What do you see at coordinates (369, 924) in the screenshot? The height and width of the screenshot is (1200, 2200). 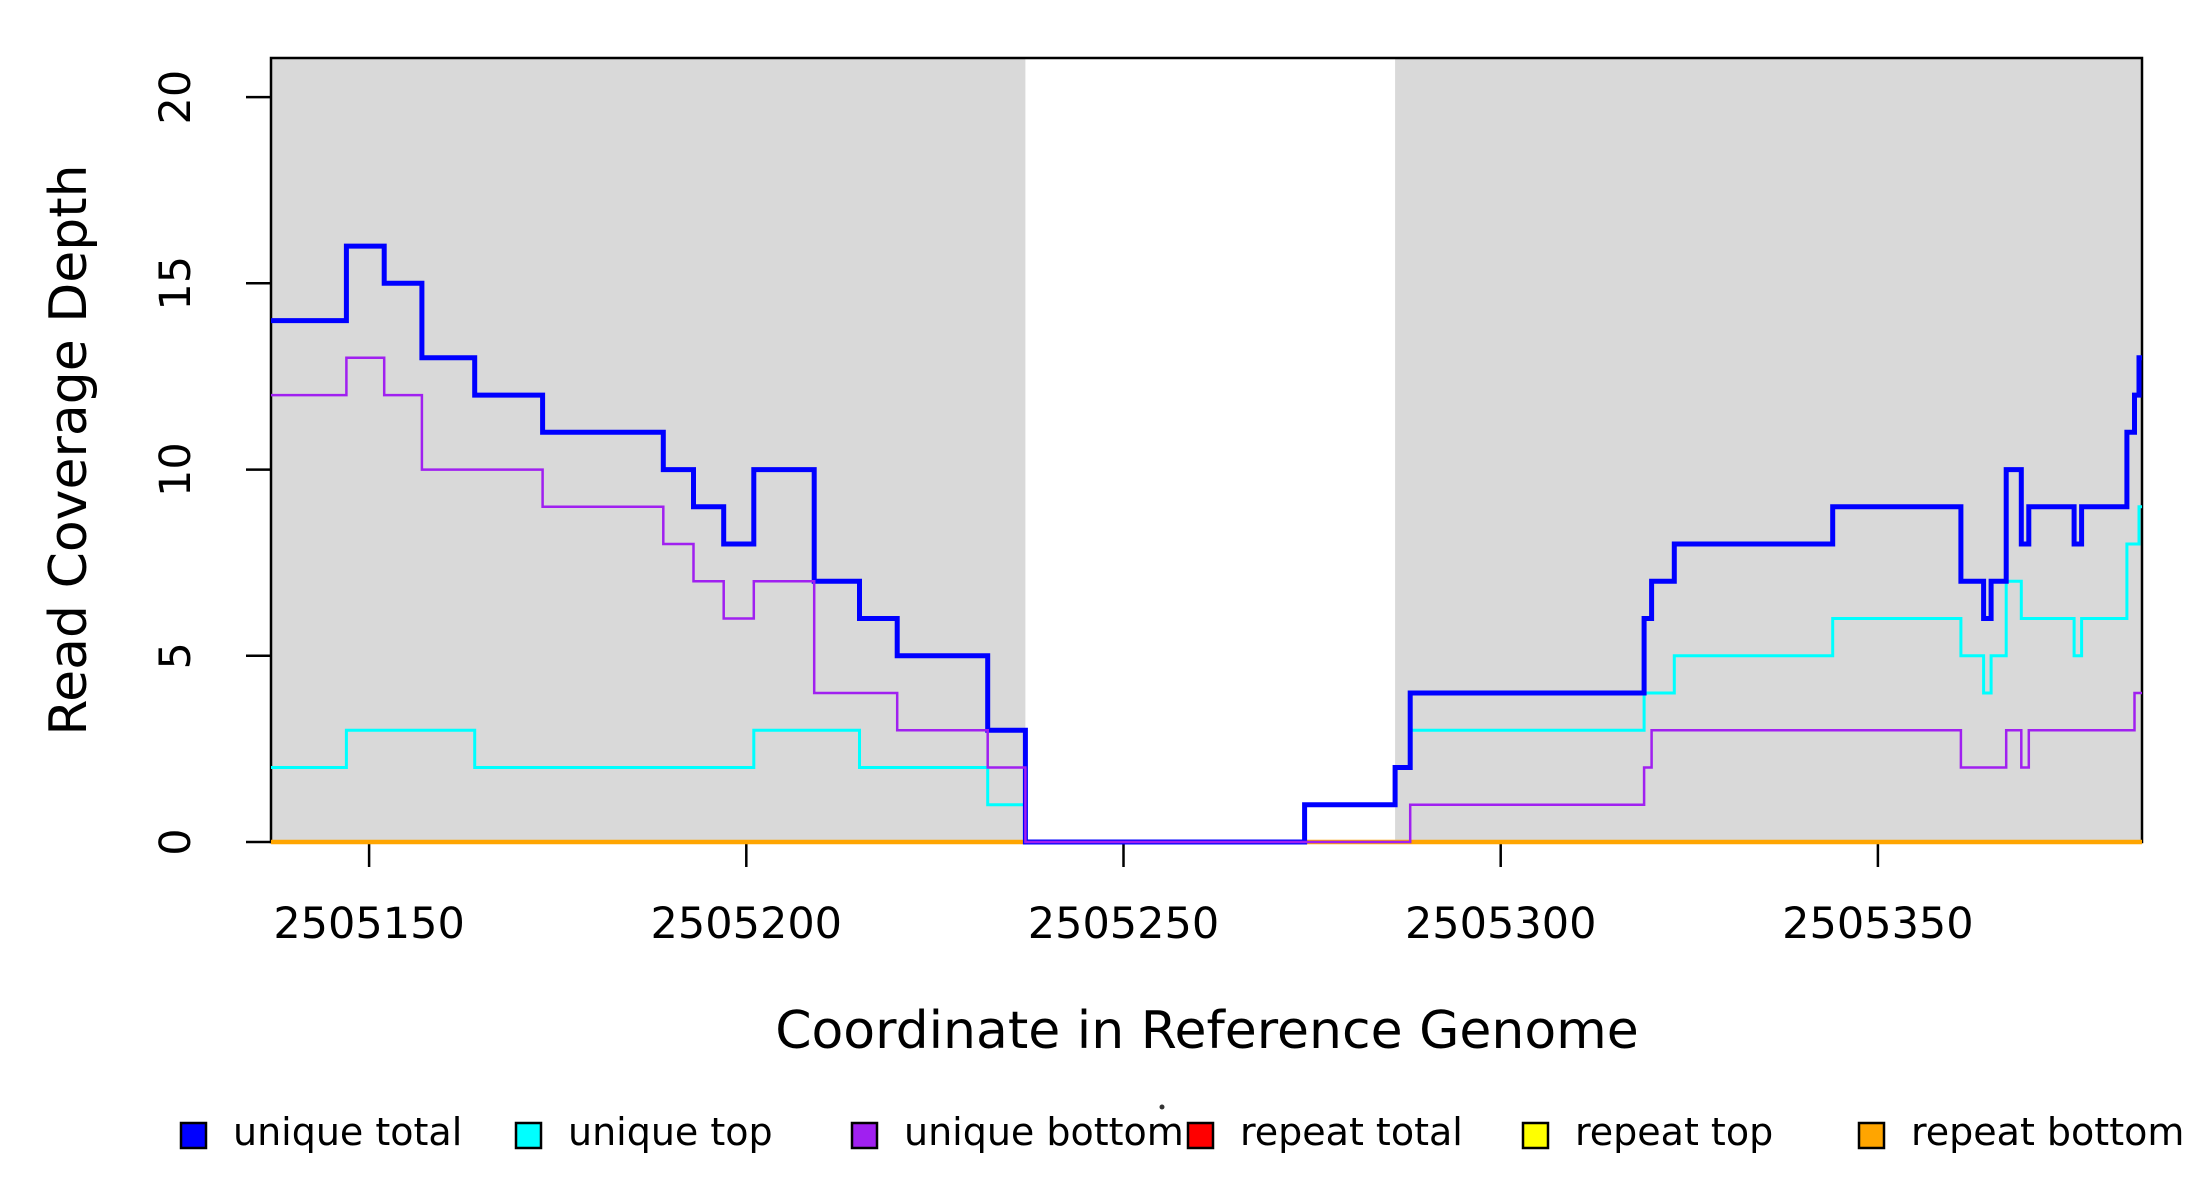 I see `x-tick-label: 2505150` at bounding box center [369, 924].